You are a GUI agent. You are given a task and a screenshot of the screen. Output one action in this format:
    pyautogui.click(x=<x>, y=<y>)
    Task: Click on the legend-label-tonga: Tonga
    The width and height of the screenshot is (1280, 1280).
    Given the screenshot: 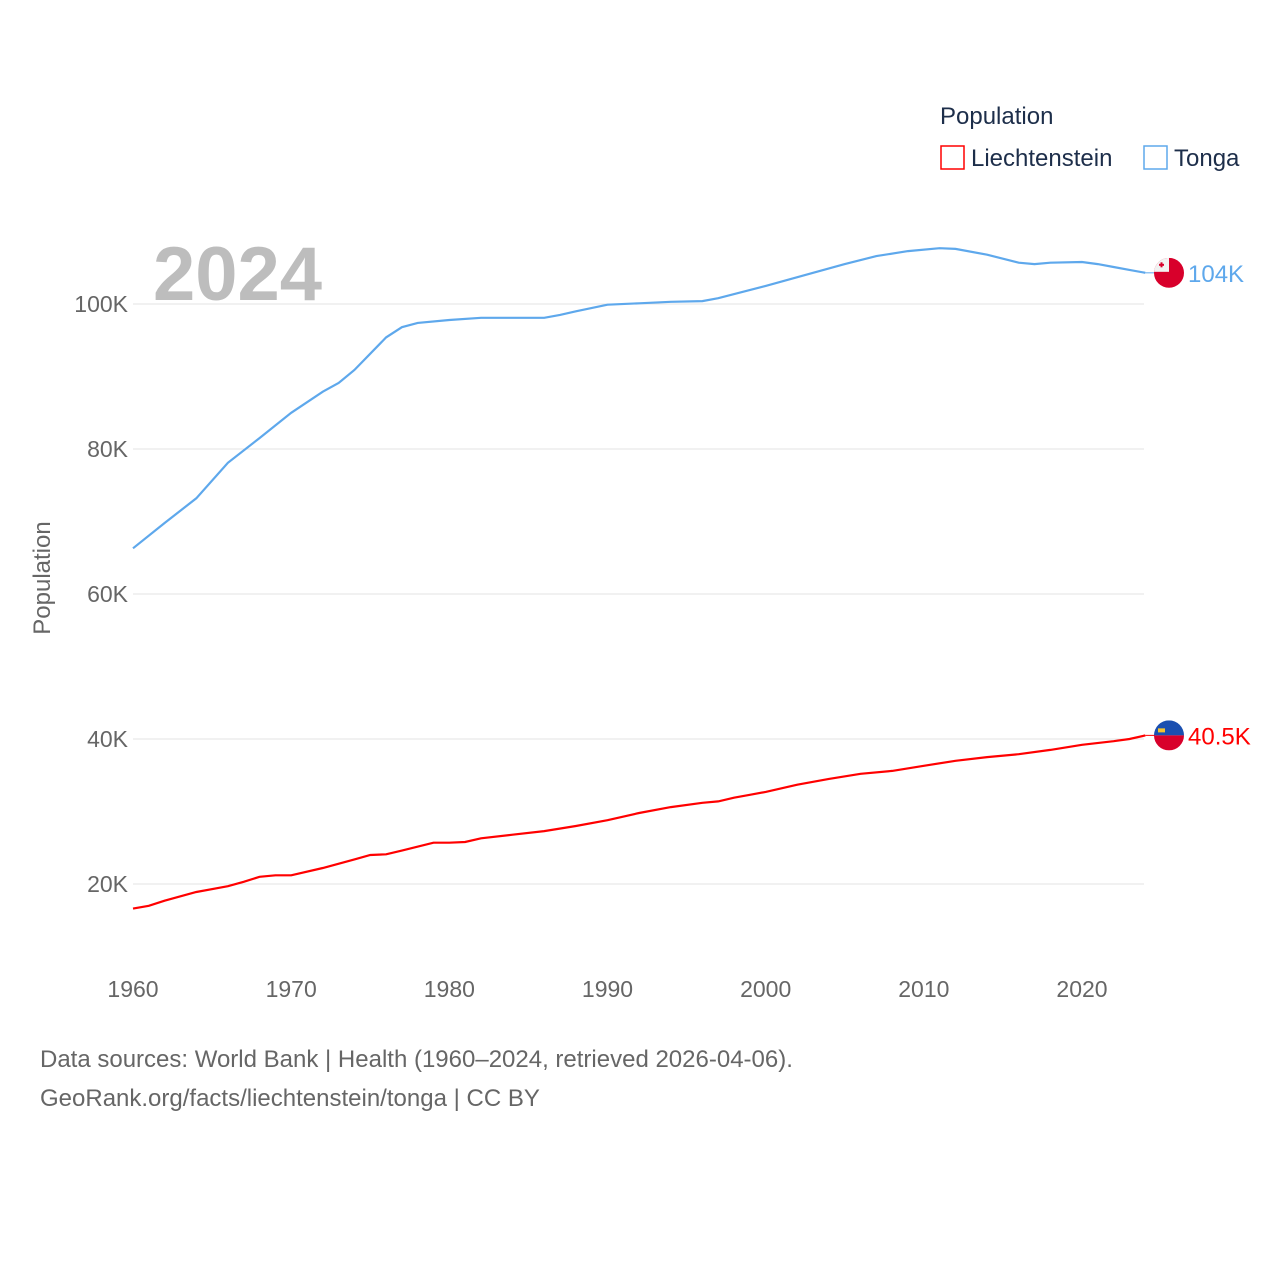 What is the action you would take?
    pyautogui.click(x=1207, y=158)
    